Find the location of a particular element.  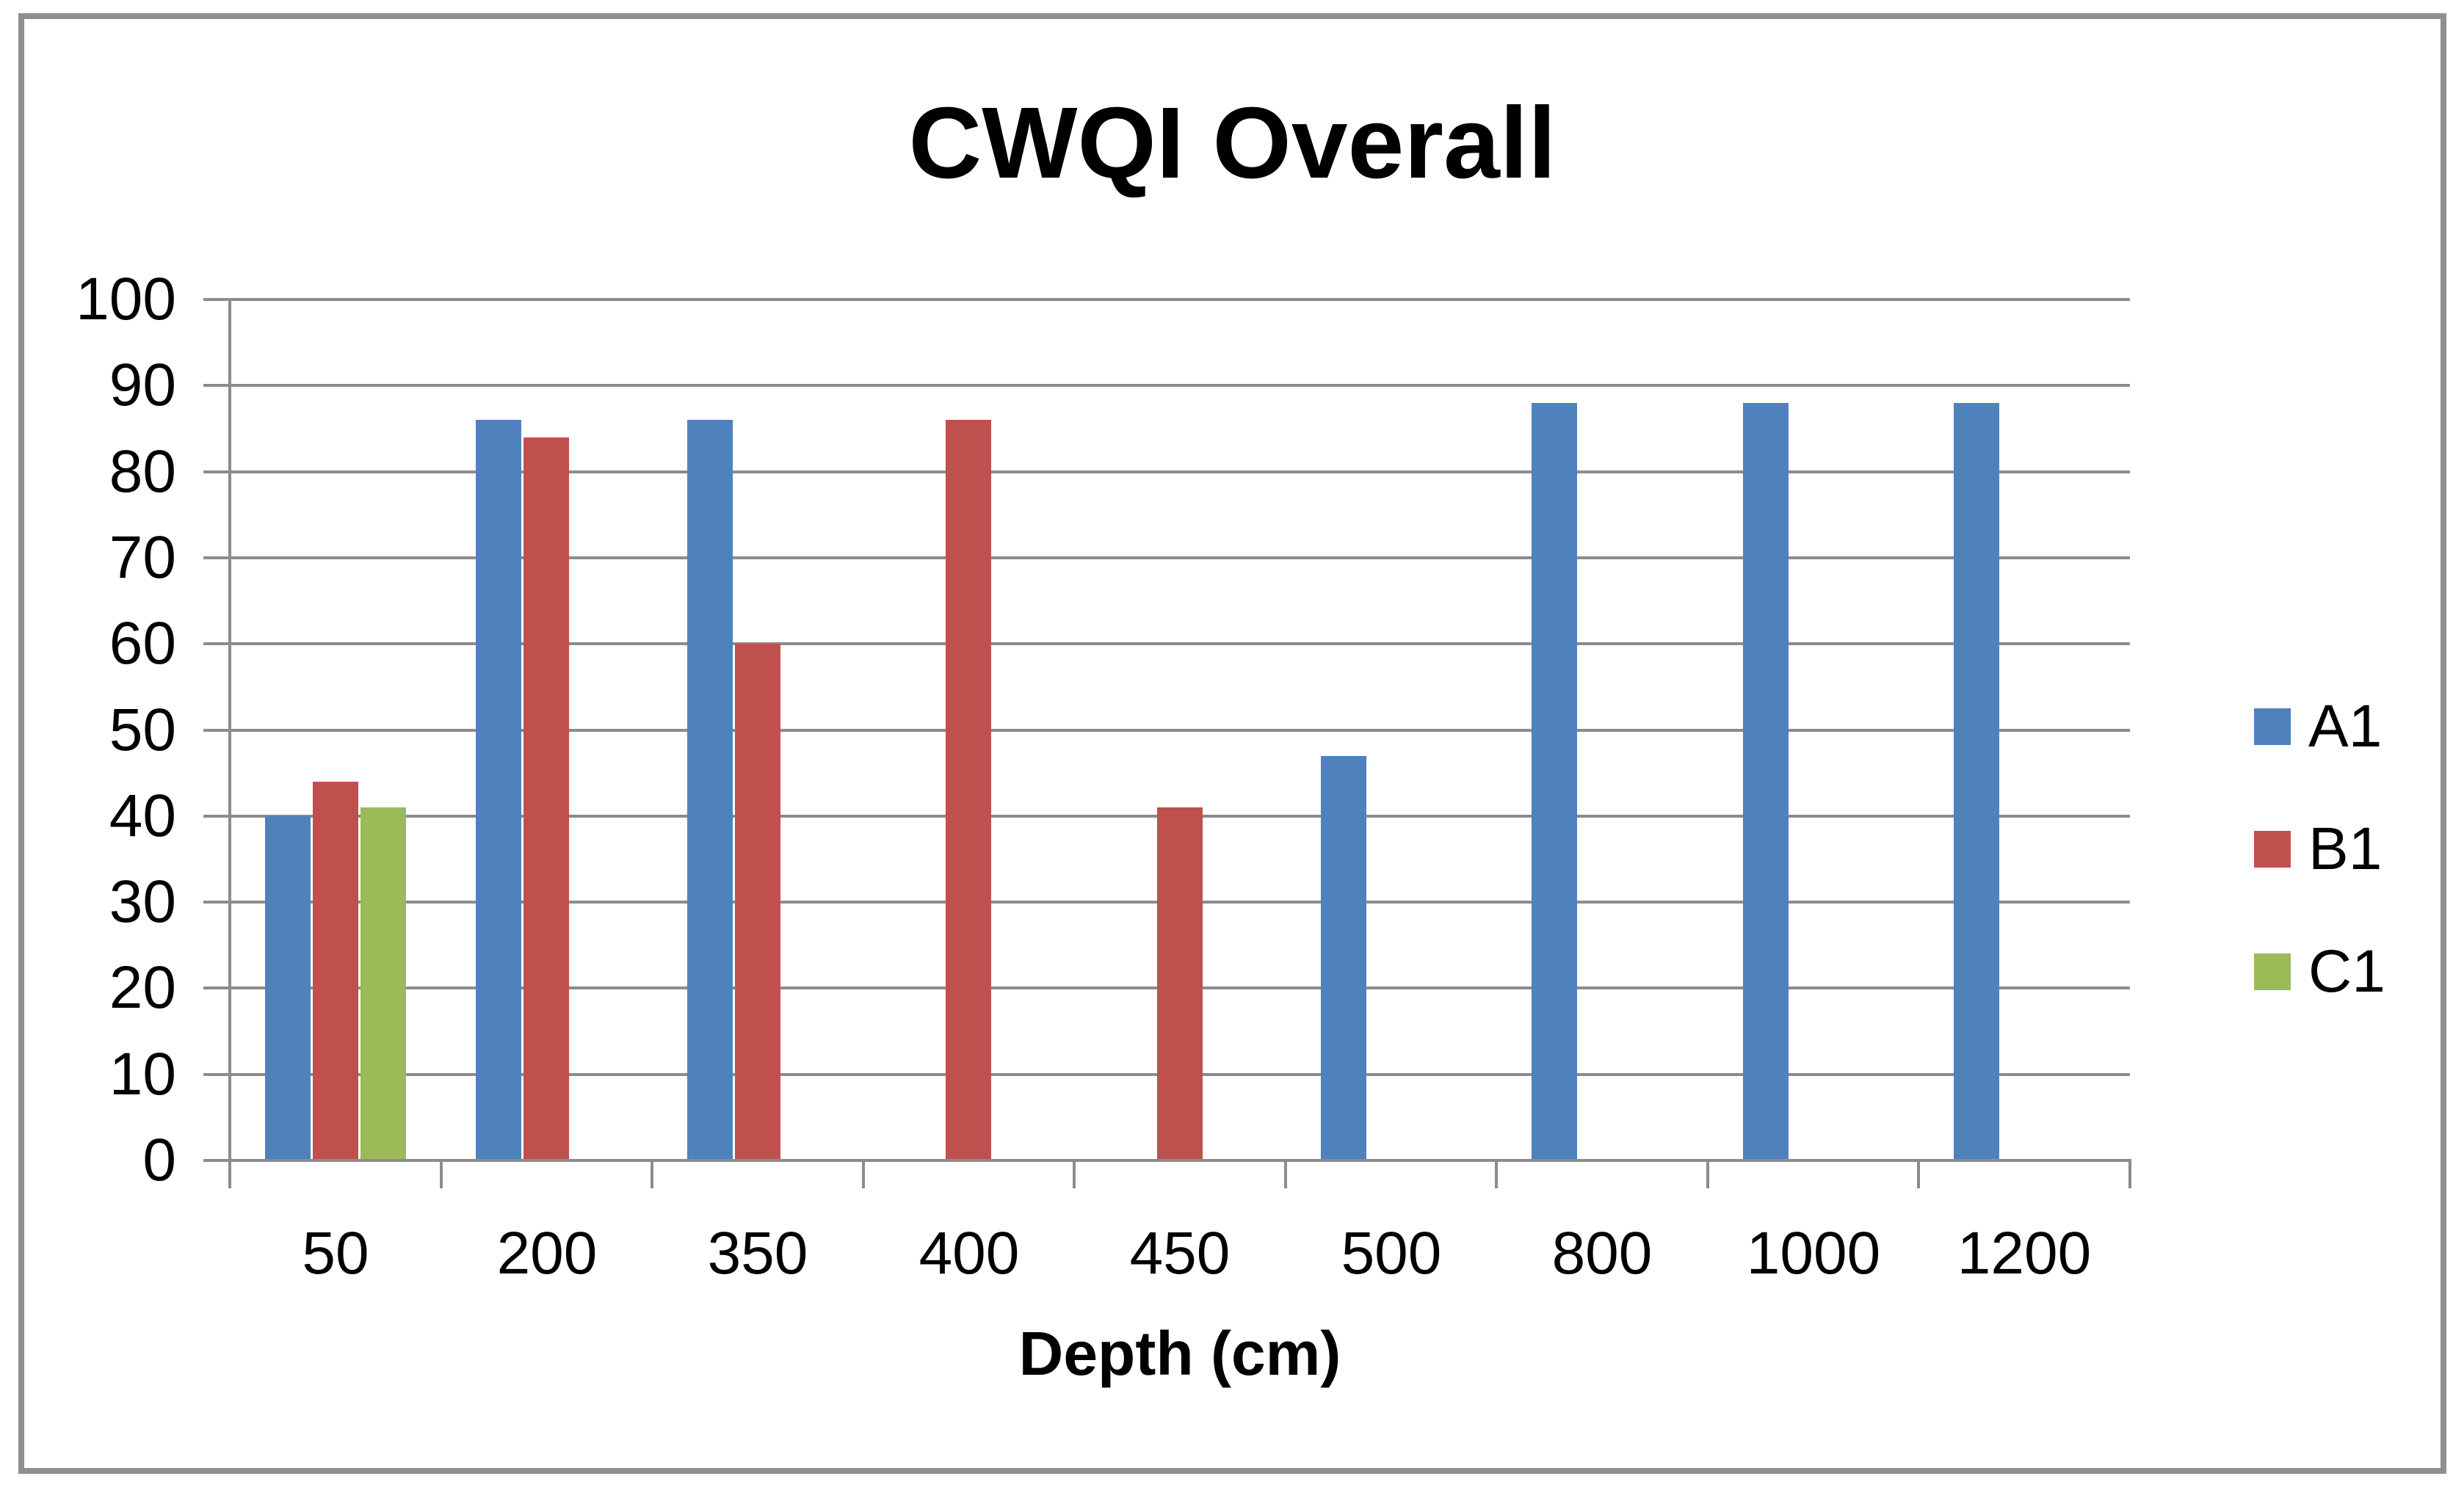

chart-title: CWQI Overall is located at coordinates (1232, 143).